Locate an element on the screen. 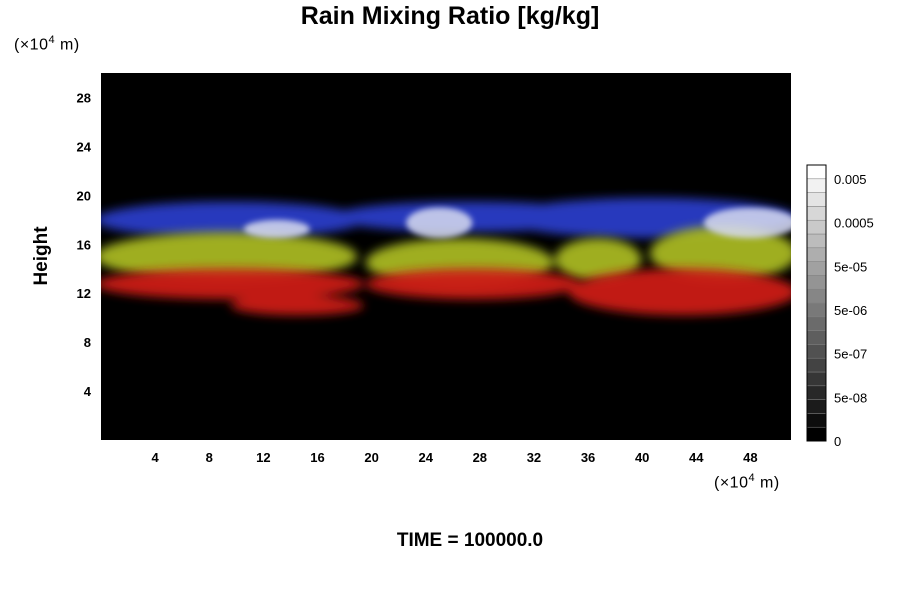  x-axis-unit-exponent: 4 is located at coordinates (752, 478).